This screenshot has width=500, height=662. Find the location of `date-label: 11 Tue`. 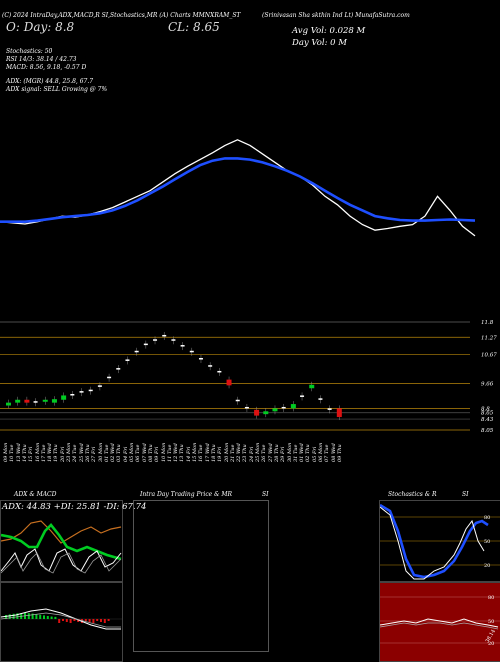

date-label: 11 Tue is located at coordinates (169, 453).